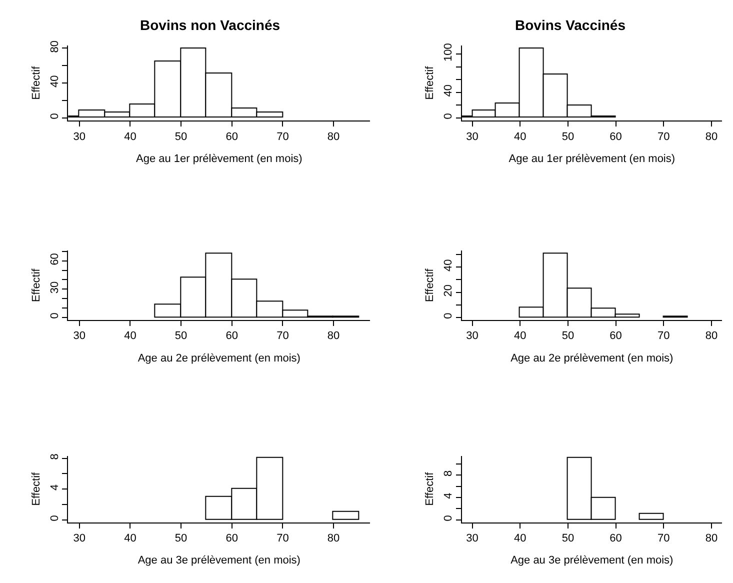  What do you see at coordinates (54, 287) in the screenshot?
I see `y-tick-label: 30` at bounding box center [54, 287].